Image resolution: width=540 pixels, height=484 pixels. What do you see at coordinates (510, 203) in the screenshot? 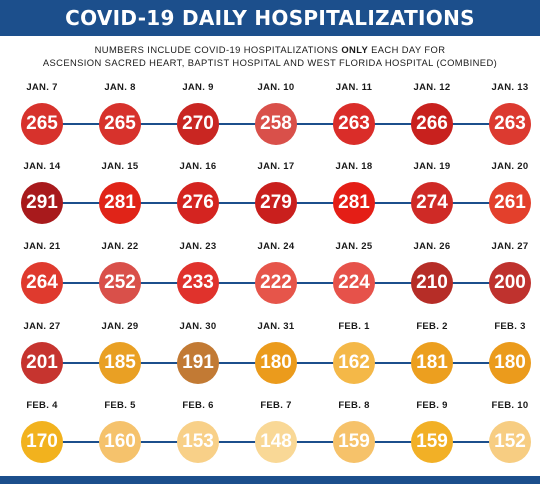
I see `hospitalization-count-circle: 261` at bounding box center [510, 203].